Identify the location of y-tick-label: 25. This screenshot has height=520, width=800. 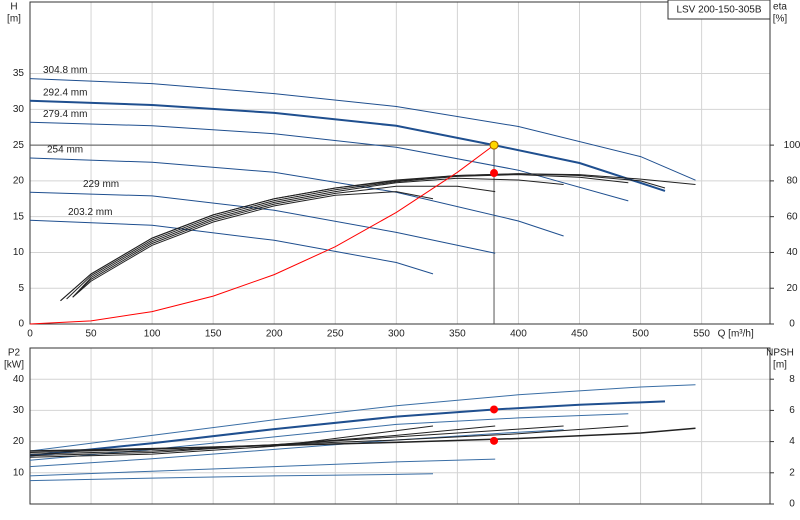
(19, 145).